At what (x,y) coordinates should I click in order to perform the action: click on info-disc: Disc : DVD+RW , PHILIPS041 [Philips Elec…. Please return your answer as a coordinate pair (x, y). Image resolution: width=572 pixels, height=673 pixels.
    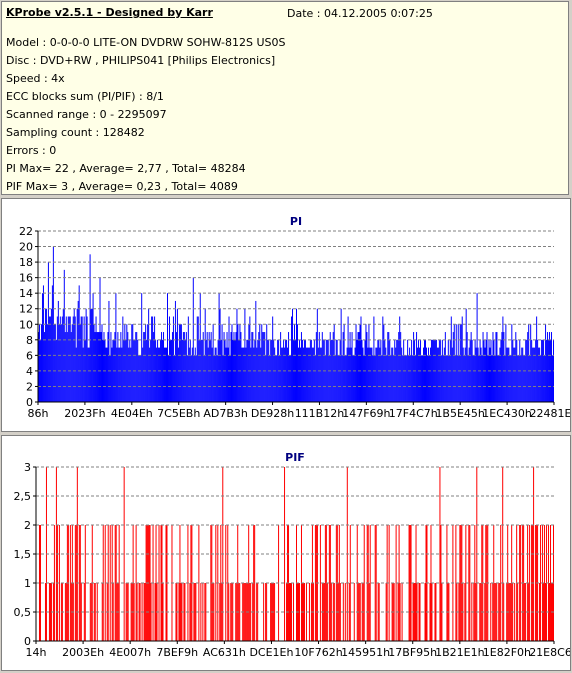
    Looking at the image, I should click on (141, 60).